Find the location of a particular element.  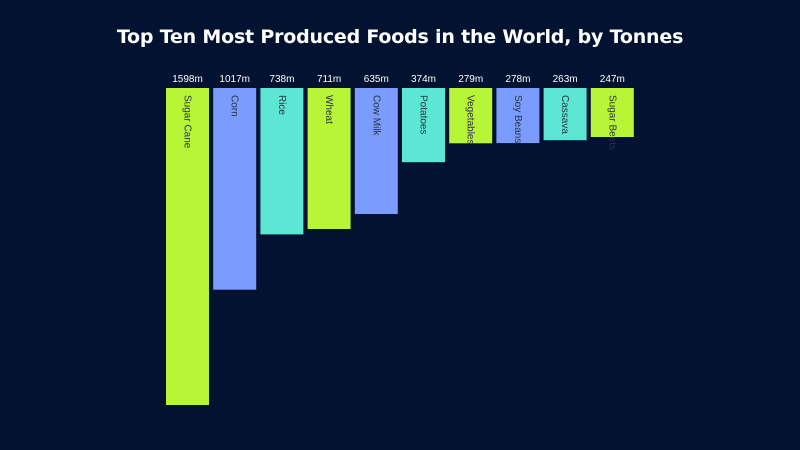

value-label-cow-milk: 635m is located at coordinates (376, 79).